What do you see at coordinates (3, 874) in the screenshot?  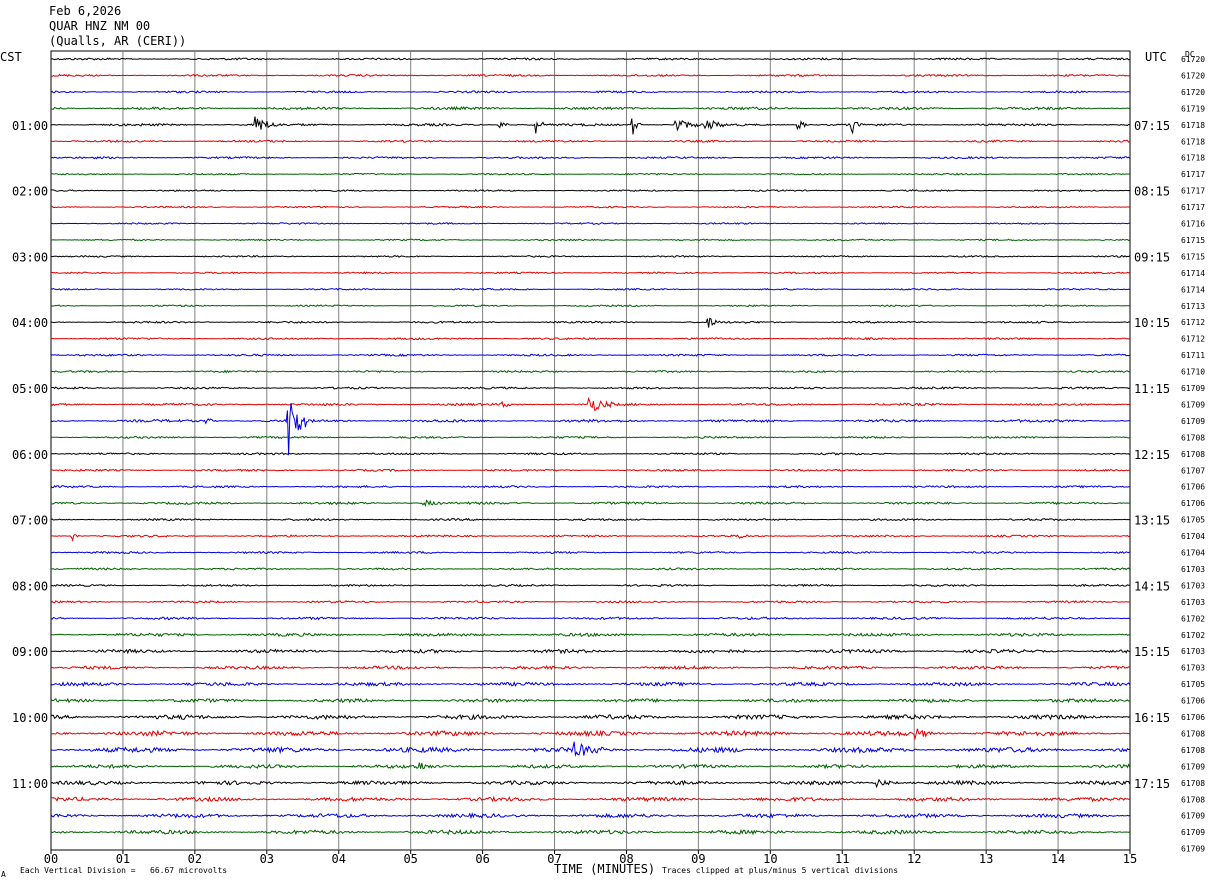 I see `corner-mark: A` at bounding box center [3, 874].